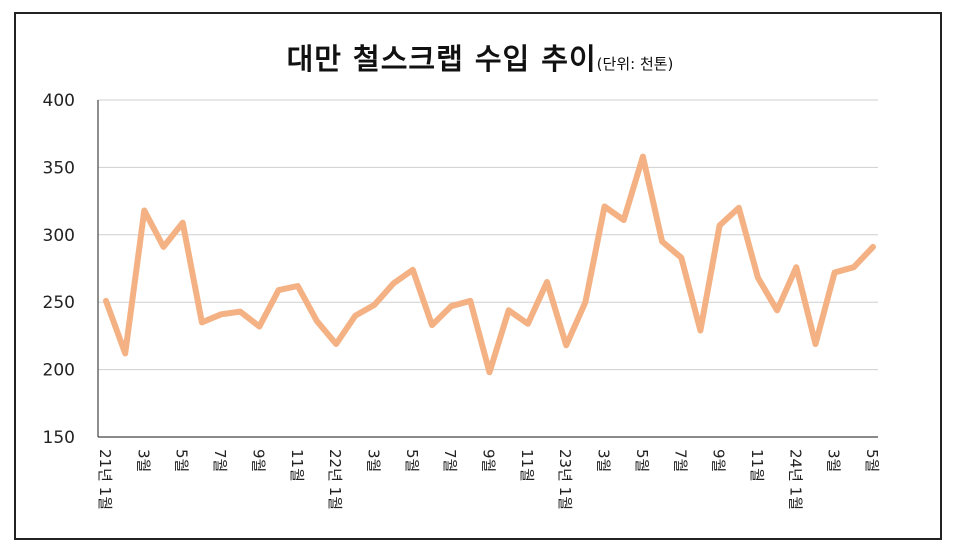 The image size is (960, 555). What do you see at coordinates (59, 438) in the screenshot?
I see `y-tick-label: 150` at bounding box center [59, 438].